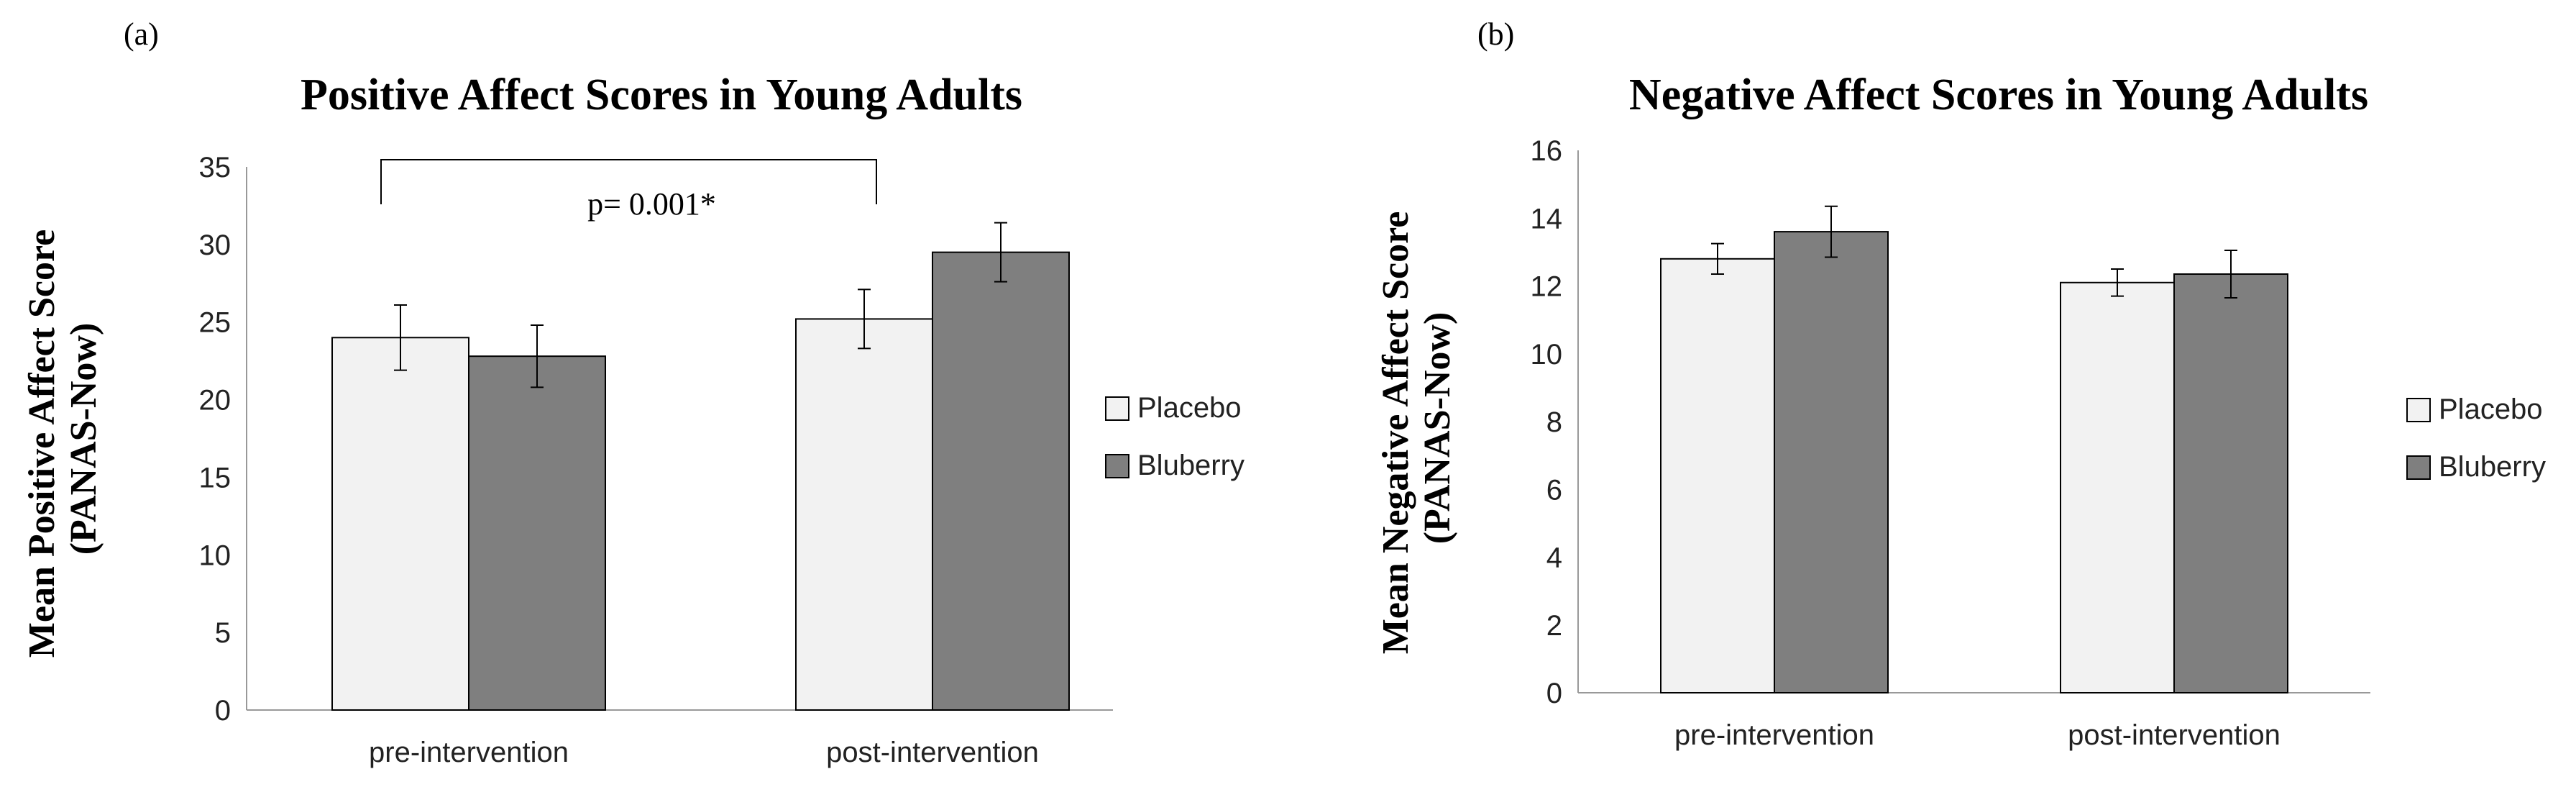  Describe the element at coordinates (2174, 735) in the screenshot. I see `panel-b-category-label-1: post-intervention` at that location.